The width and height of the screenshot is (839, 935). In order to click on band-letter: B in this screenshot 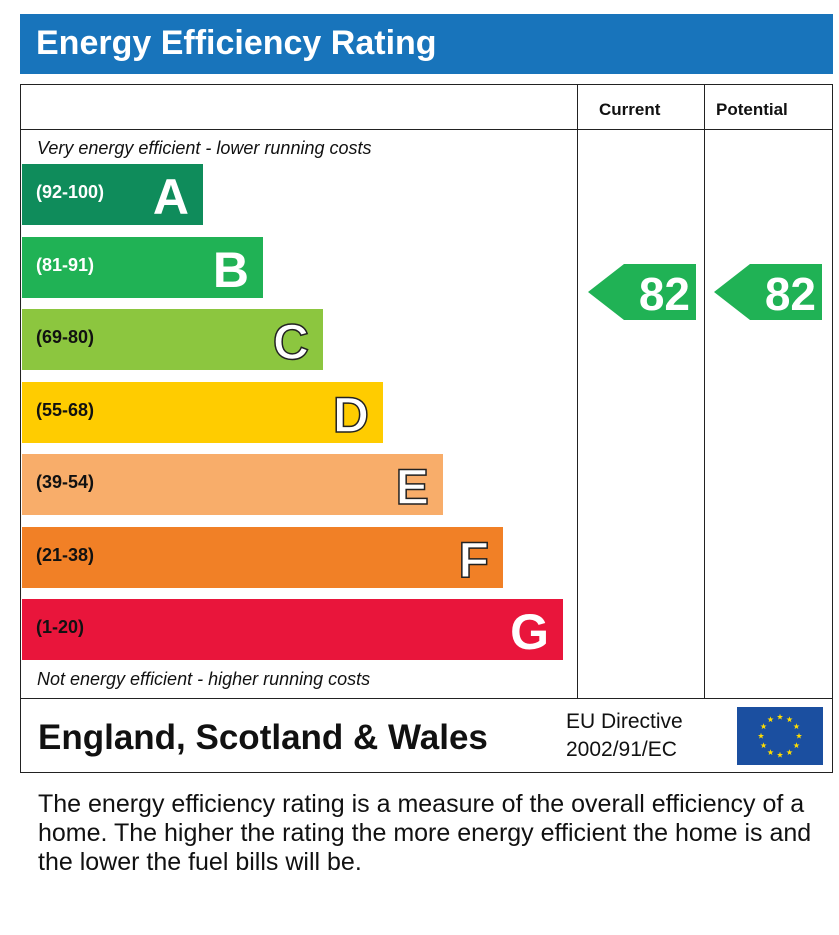, I will do `click(230, 269)`.